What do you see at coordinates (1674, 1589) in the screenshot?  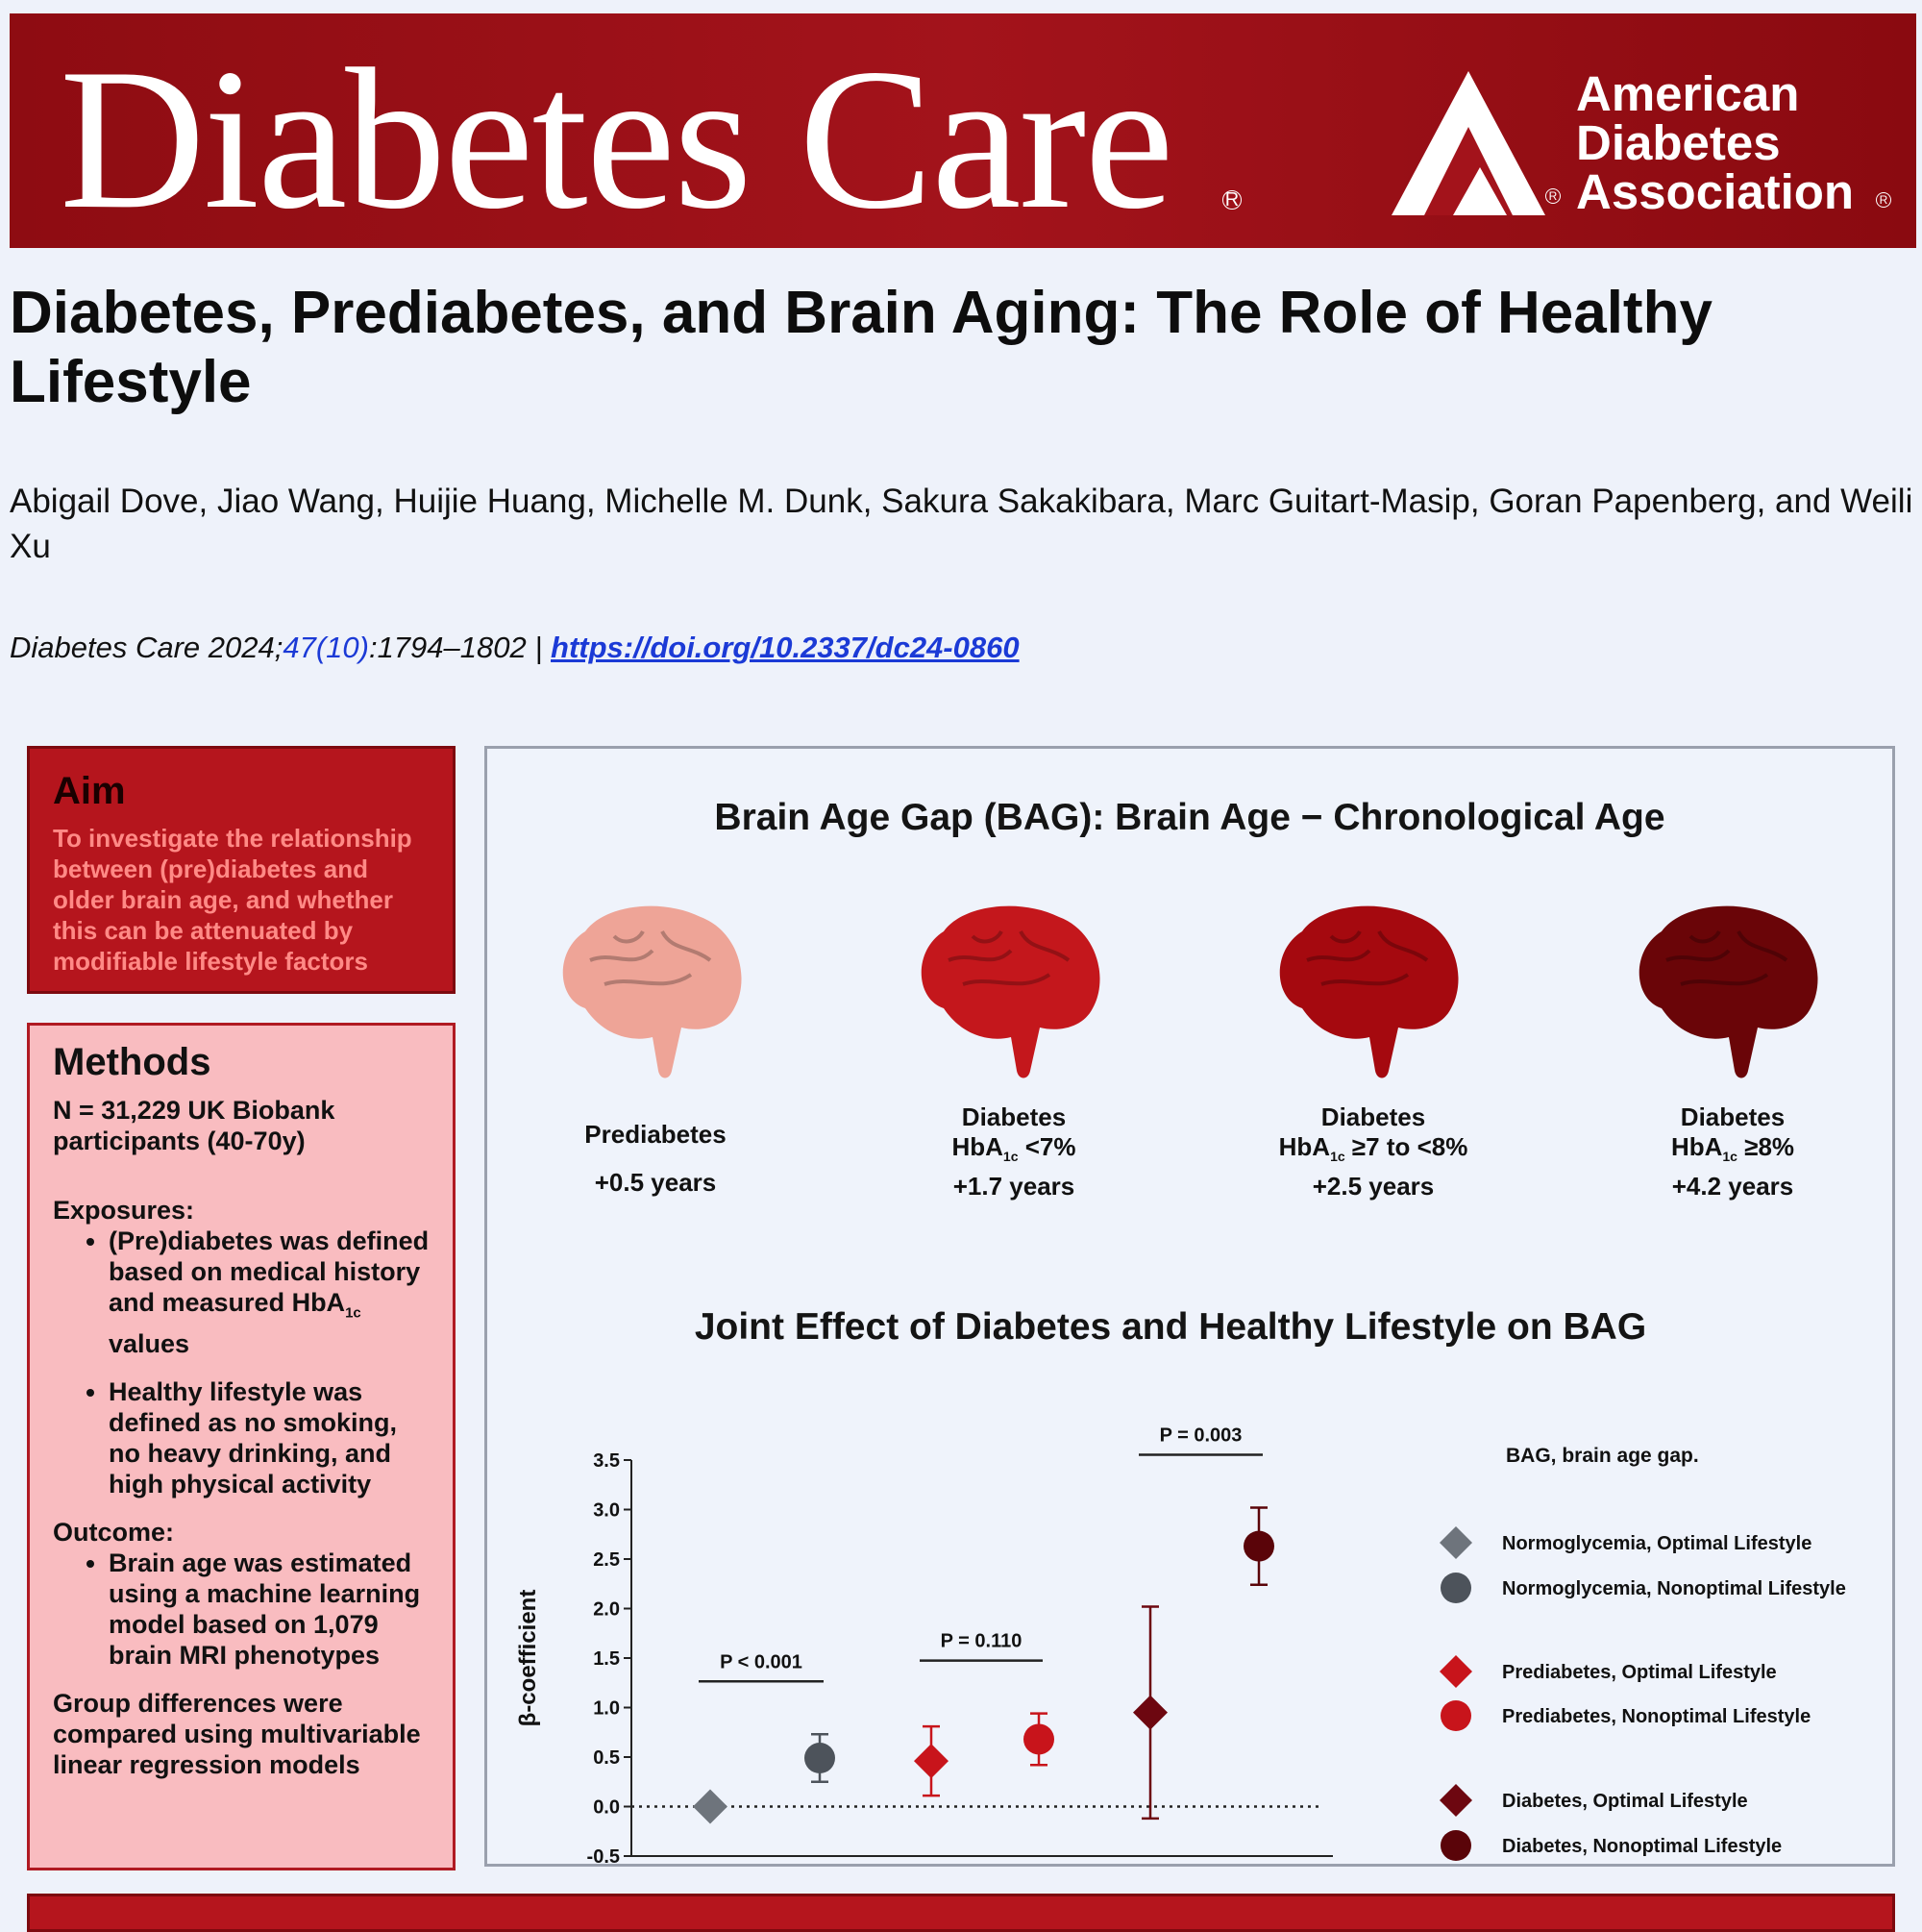 I see `legend-label: Normoglycemia, Nonoptimal Lifestyle` at bounding box center [1674, 1589].